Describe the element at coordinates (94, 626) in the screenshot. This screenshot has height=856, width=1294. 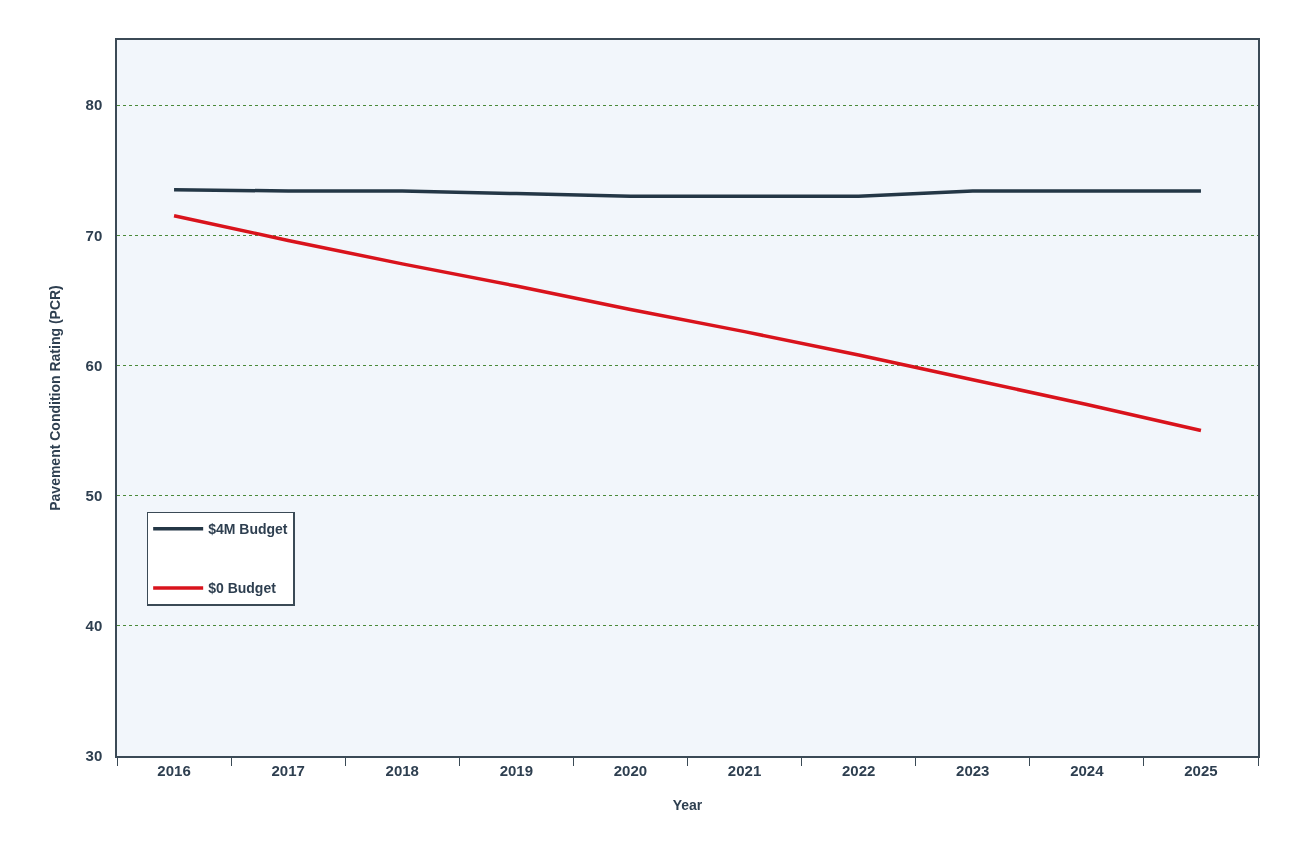
I see `y-tick-label: 40` at that location.